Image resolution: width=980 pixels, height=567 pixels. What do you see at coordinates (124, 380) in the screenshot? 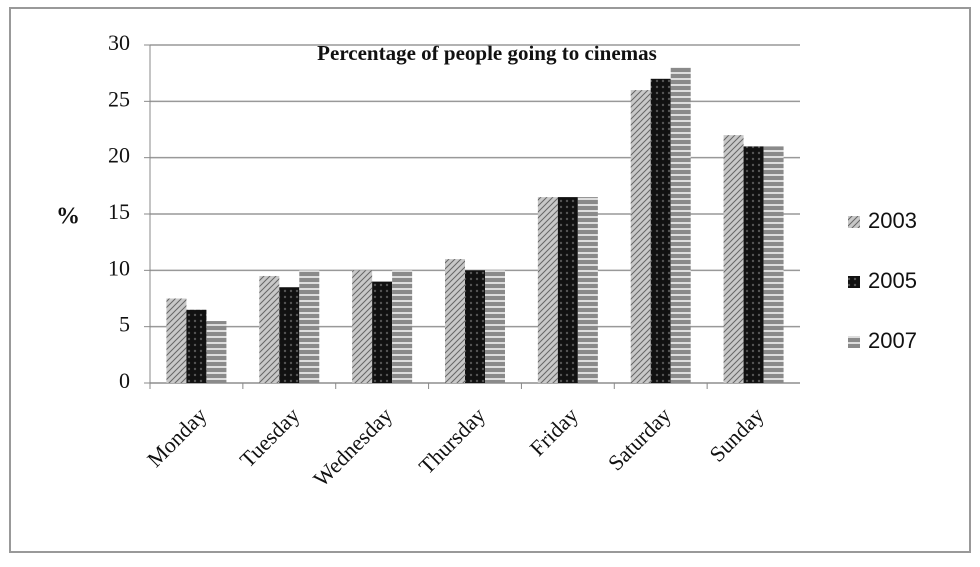
I see `y-tick-label: 0` at bounding box center [124, 380].